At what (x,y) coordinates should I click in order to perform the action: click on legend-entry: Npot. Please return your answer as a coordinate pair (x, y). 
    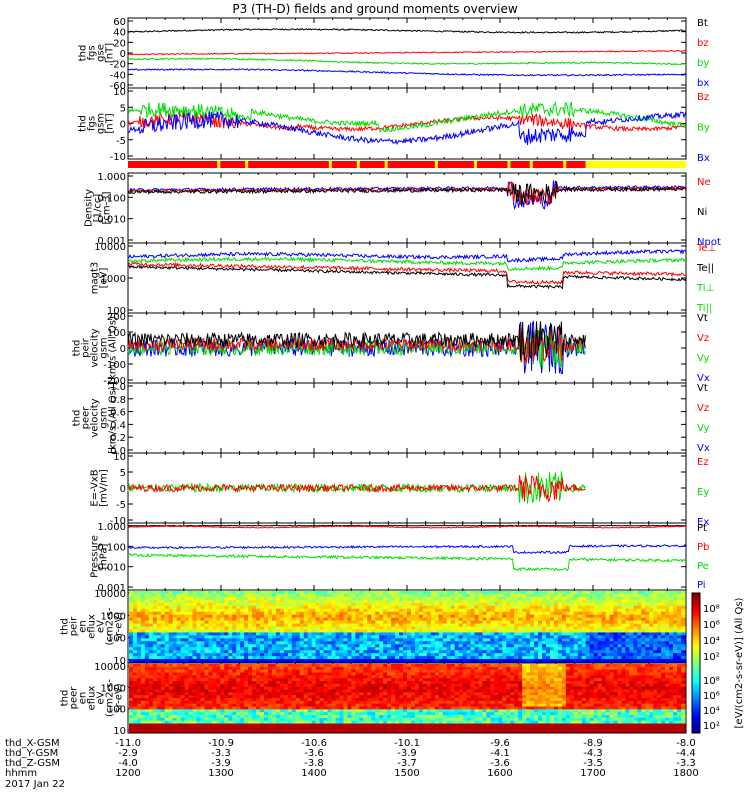
    Looking at the image, I should click on (709, 242).